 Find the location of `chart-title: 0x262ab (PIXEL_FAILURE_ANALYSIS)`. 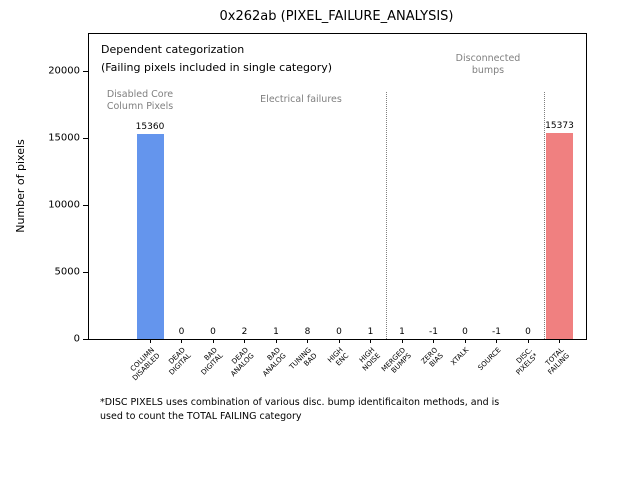

chart-title: 0x262ab (PIXEL_FAILURE_ANALYSIS) is located at coordinates (336, 16).